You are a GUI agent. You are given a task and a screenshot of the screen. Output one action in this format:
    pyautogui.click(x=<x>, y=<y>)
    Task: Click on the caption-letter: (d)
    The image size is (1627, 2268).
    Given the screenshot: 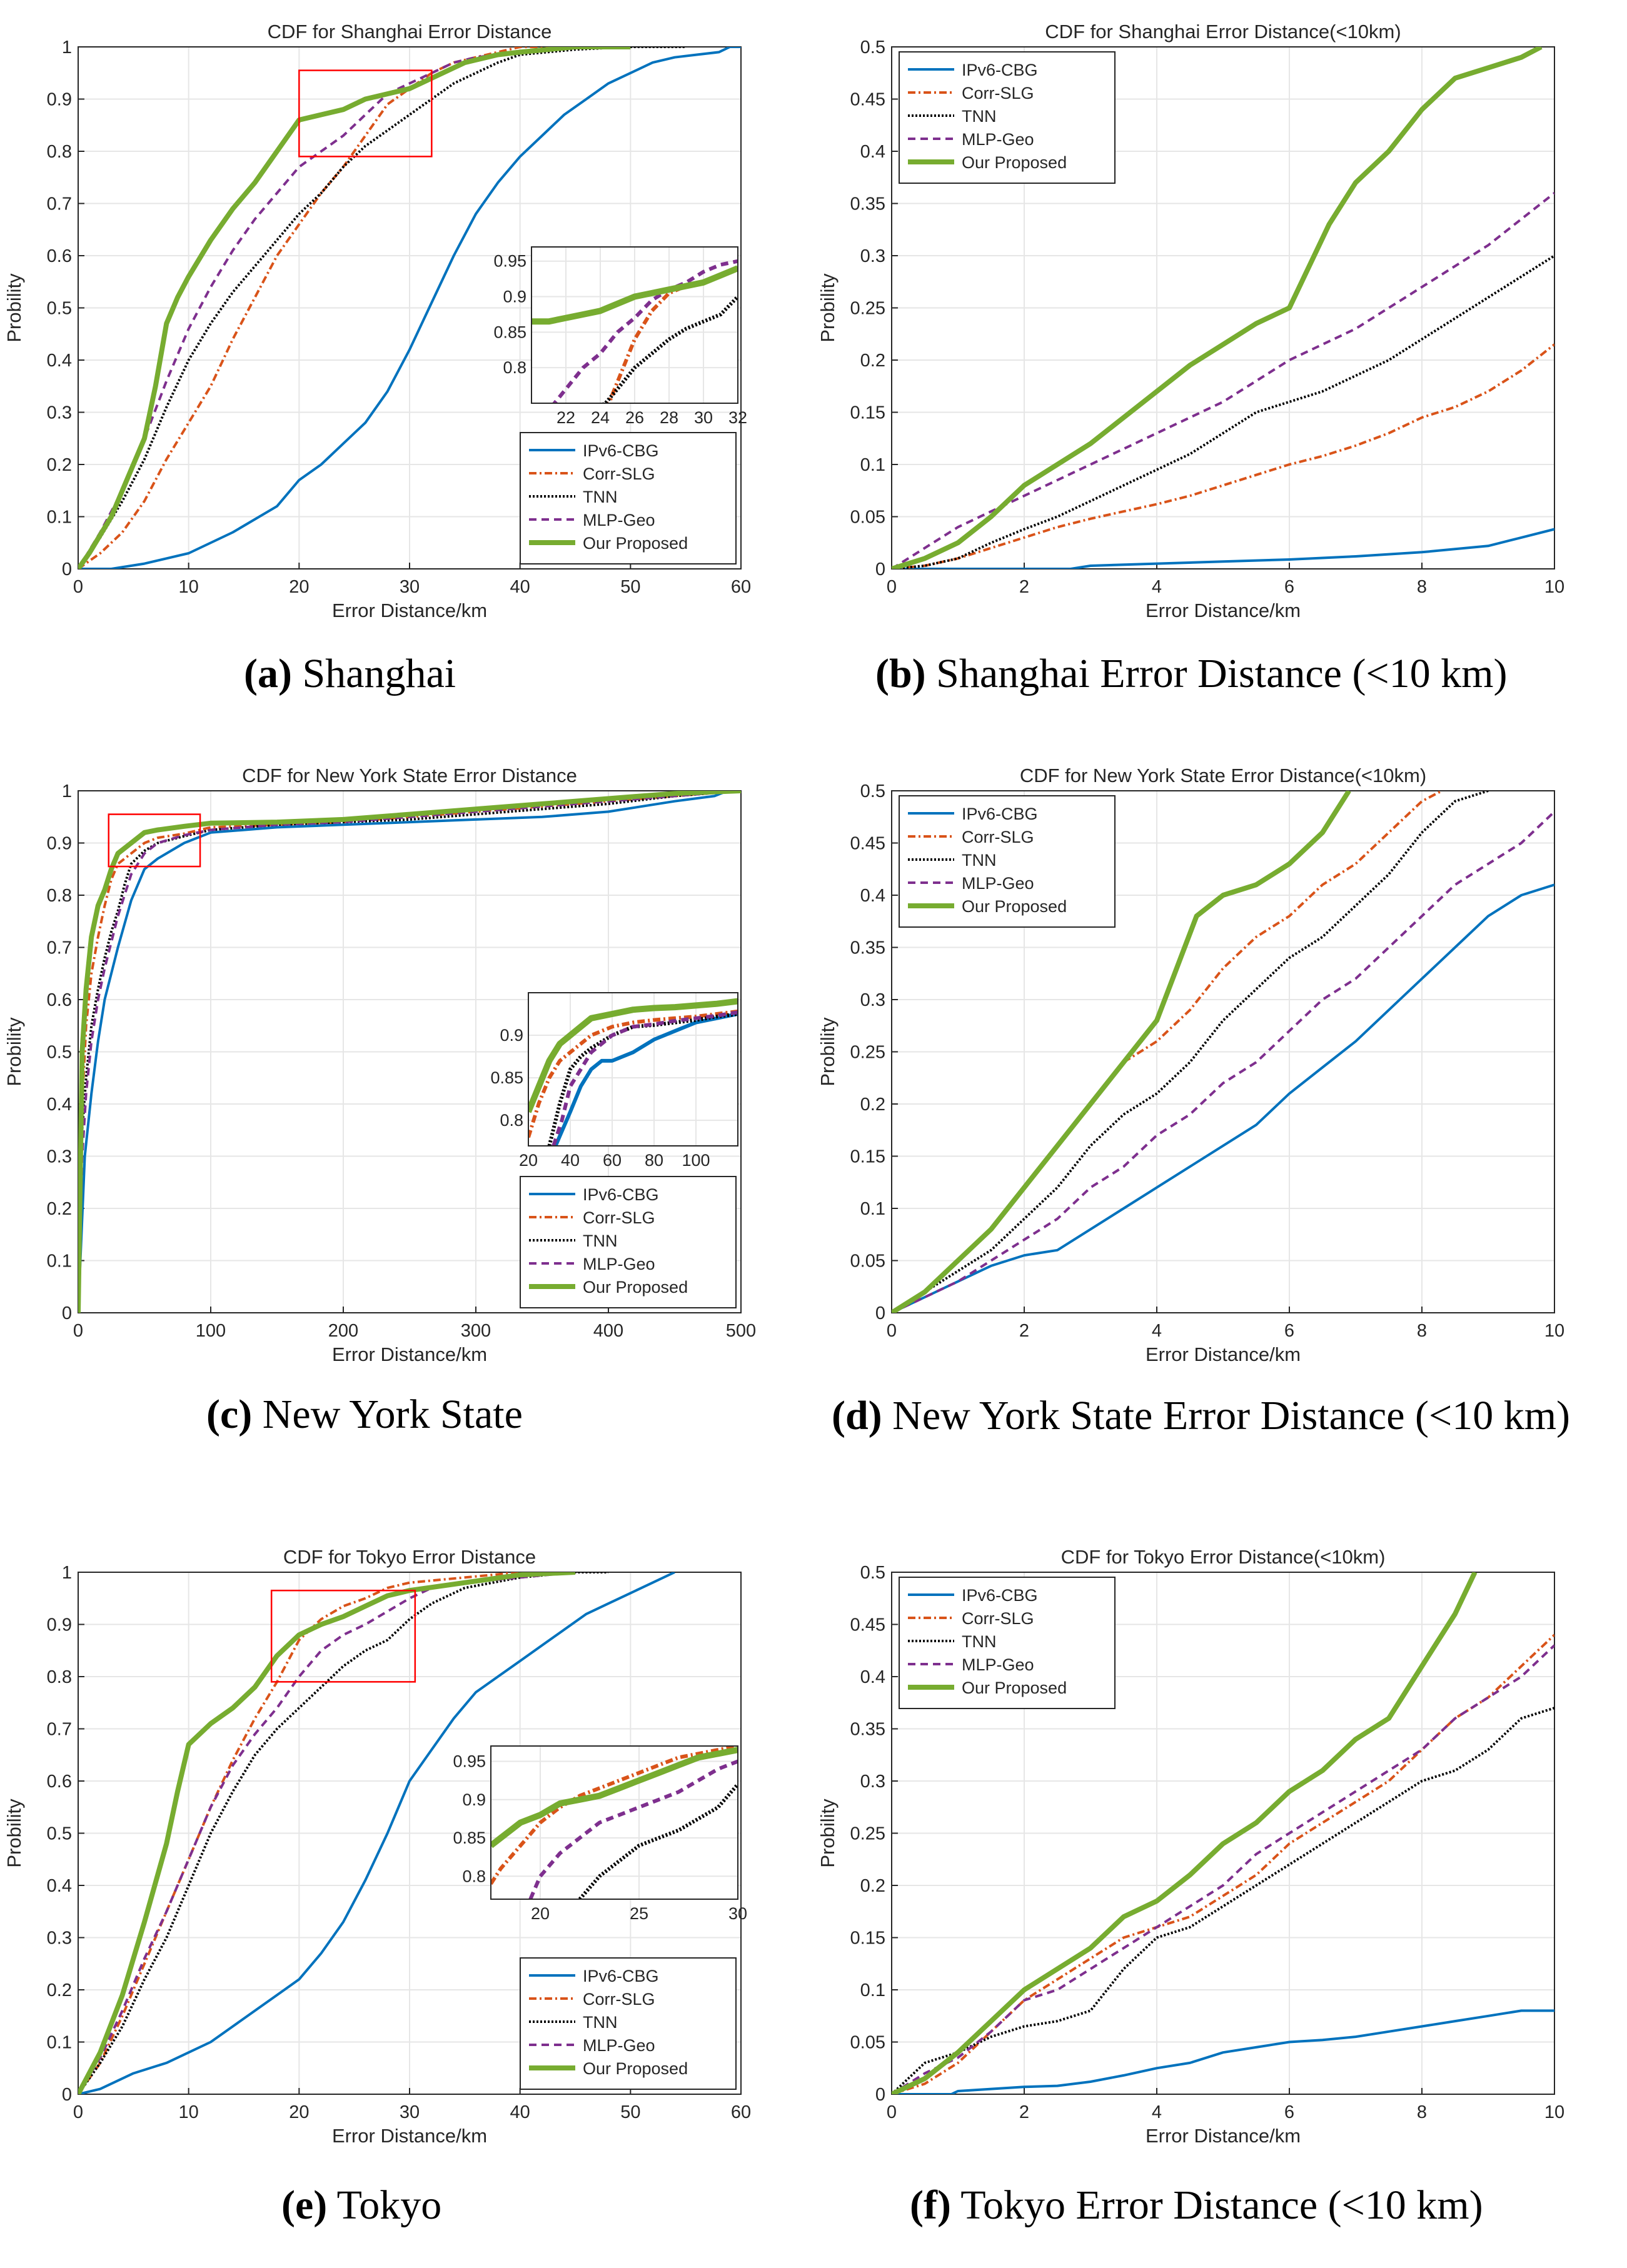 What is the action you would take?
    pyautogui.click(x=857, y=1415)
    